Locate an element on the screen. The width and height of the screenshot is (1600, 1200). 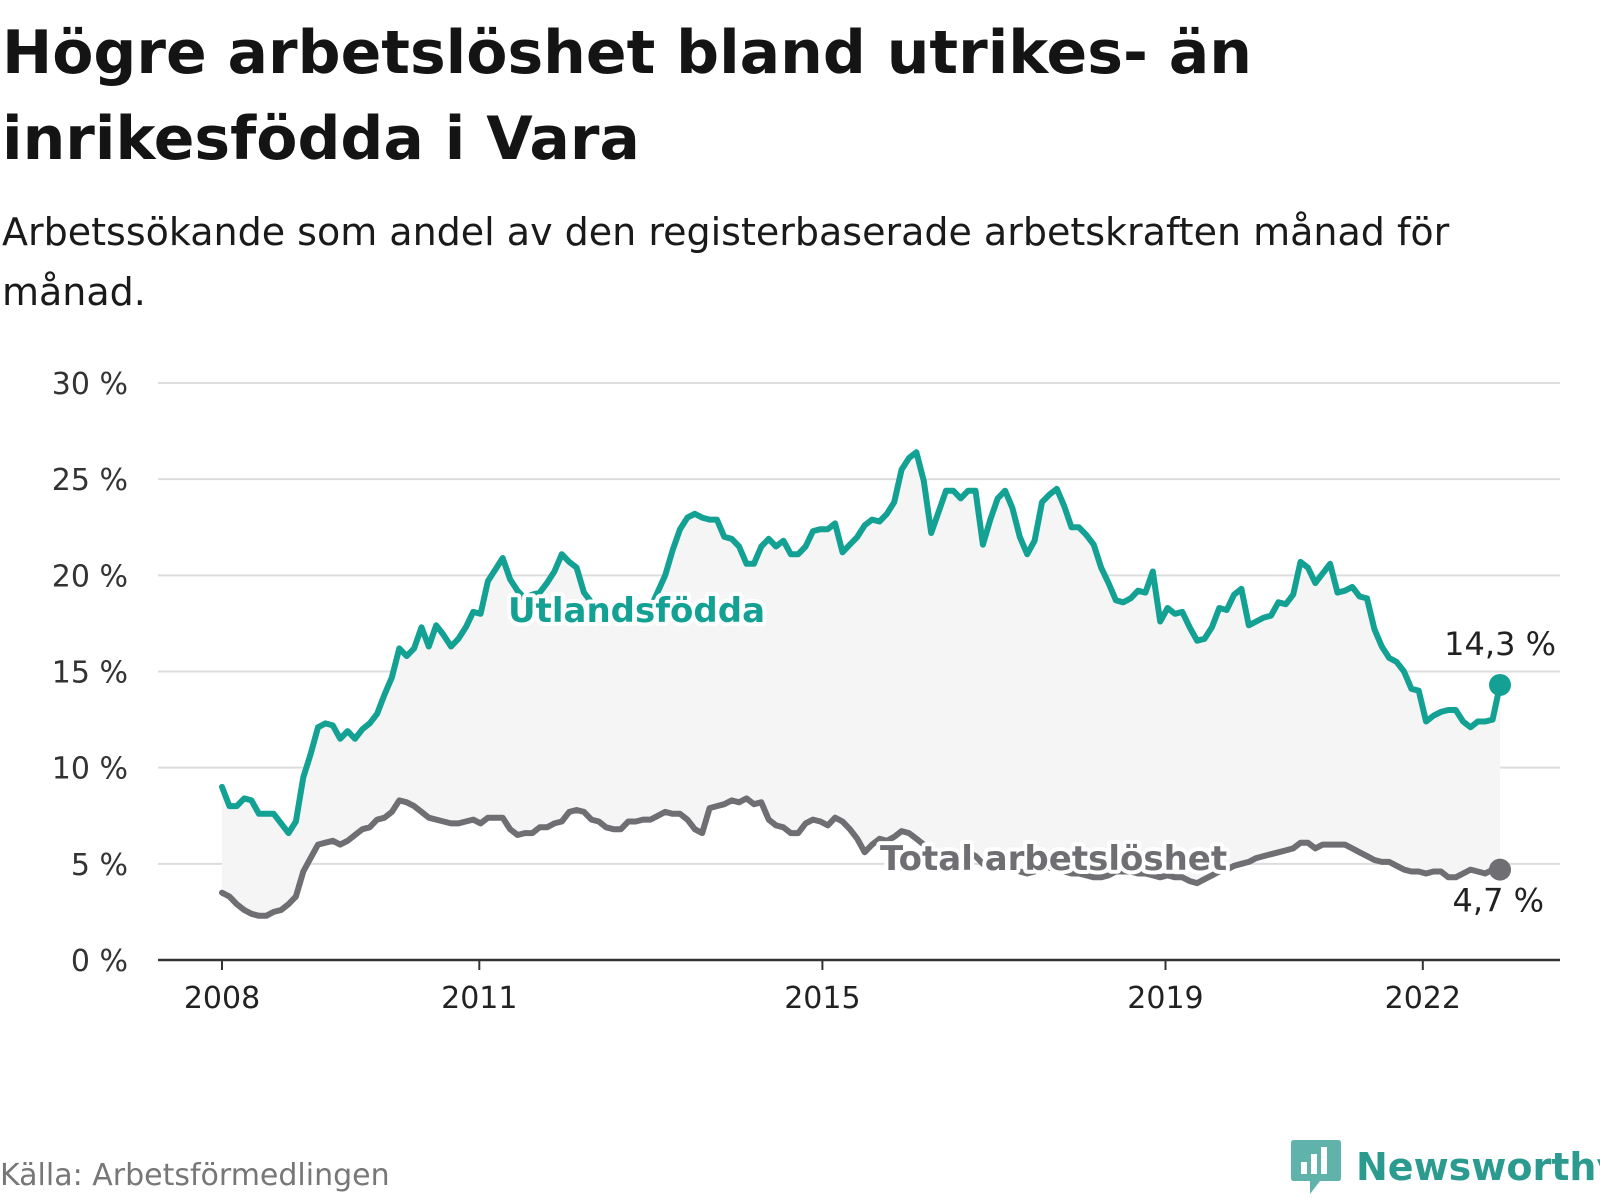
end-value-total: 4,7 % is located at coordinates (1498, 901).